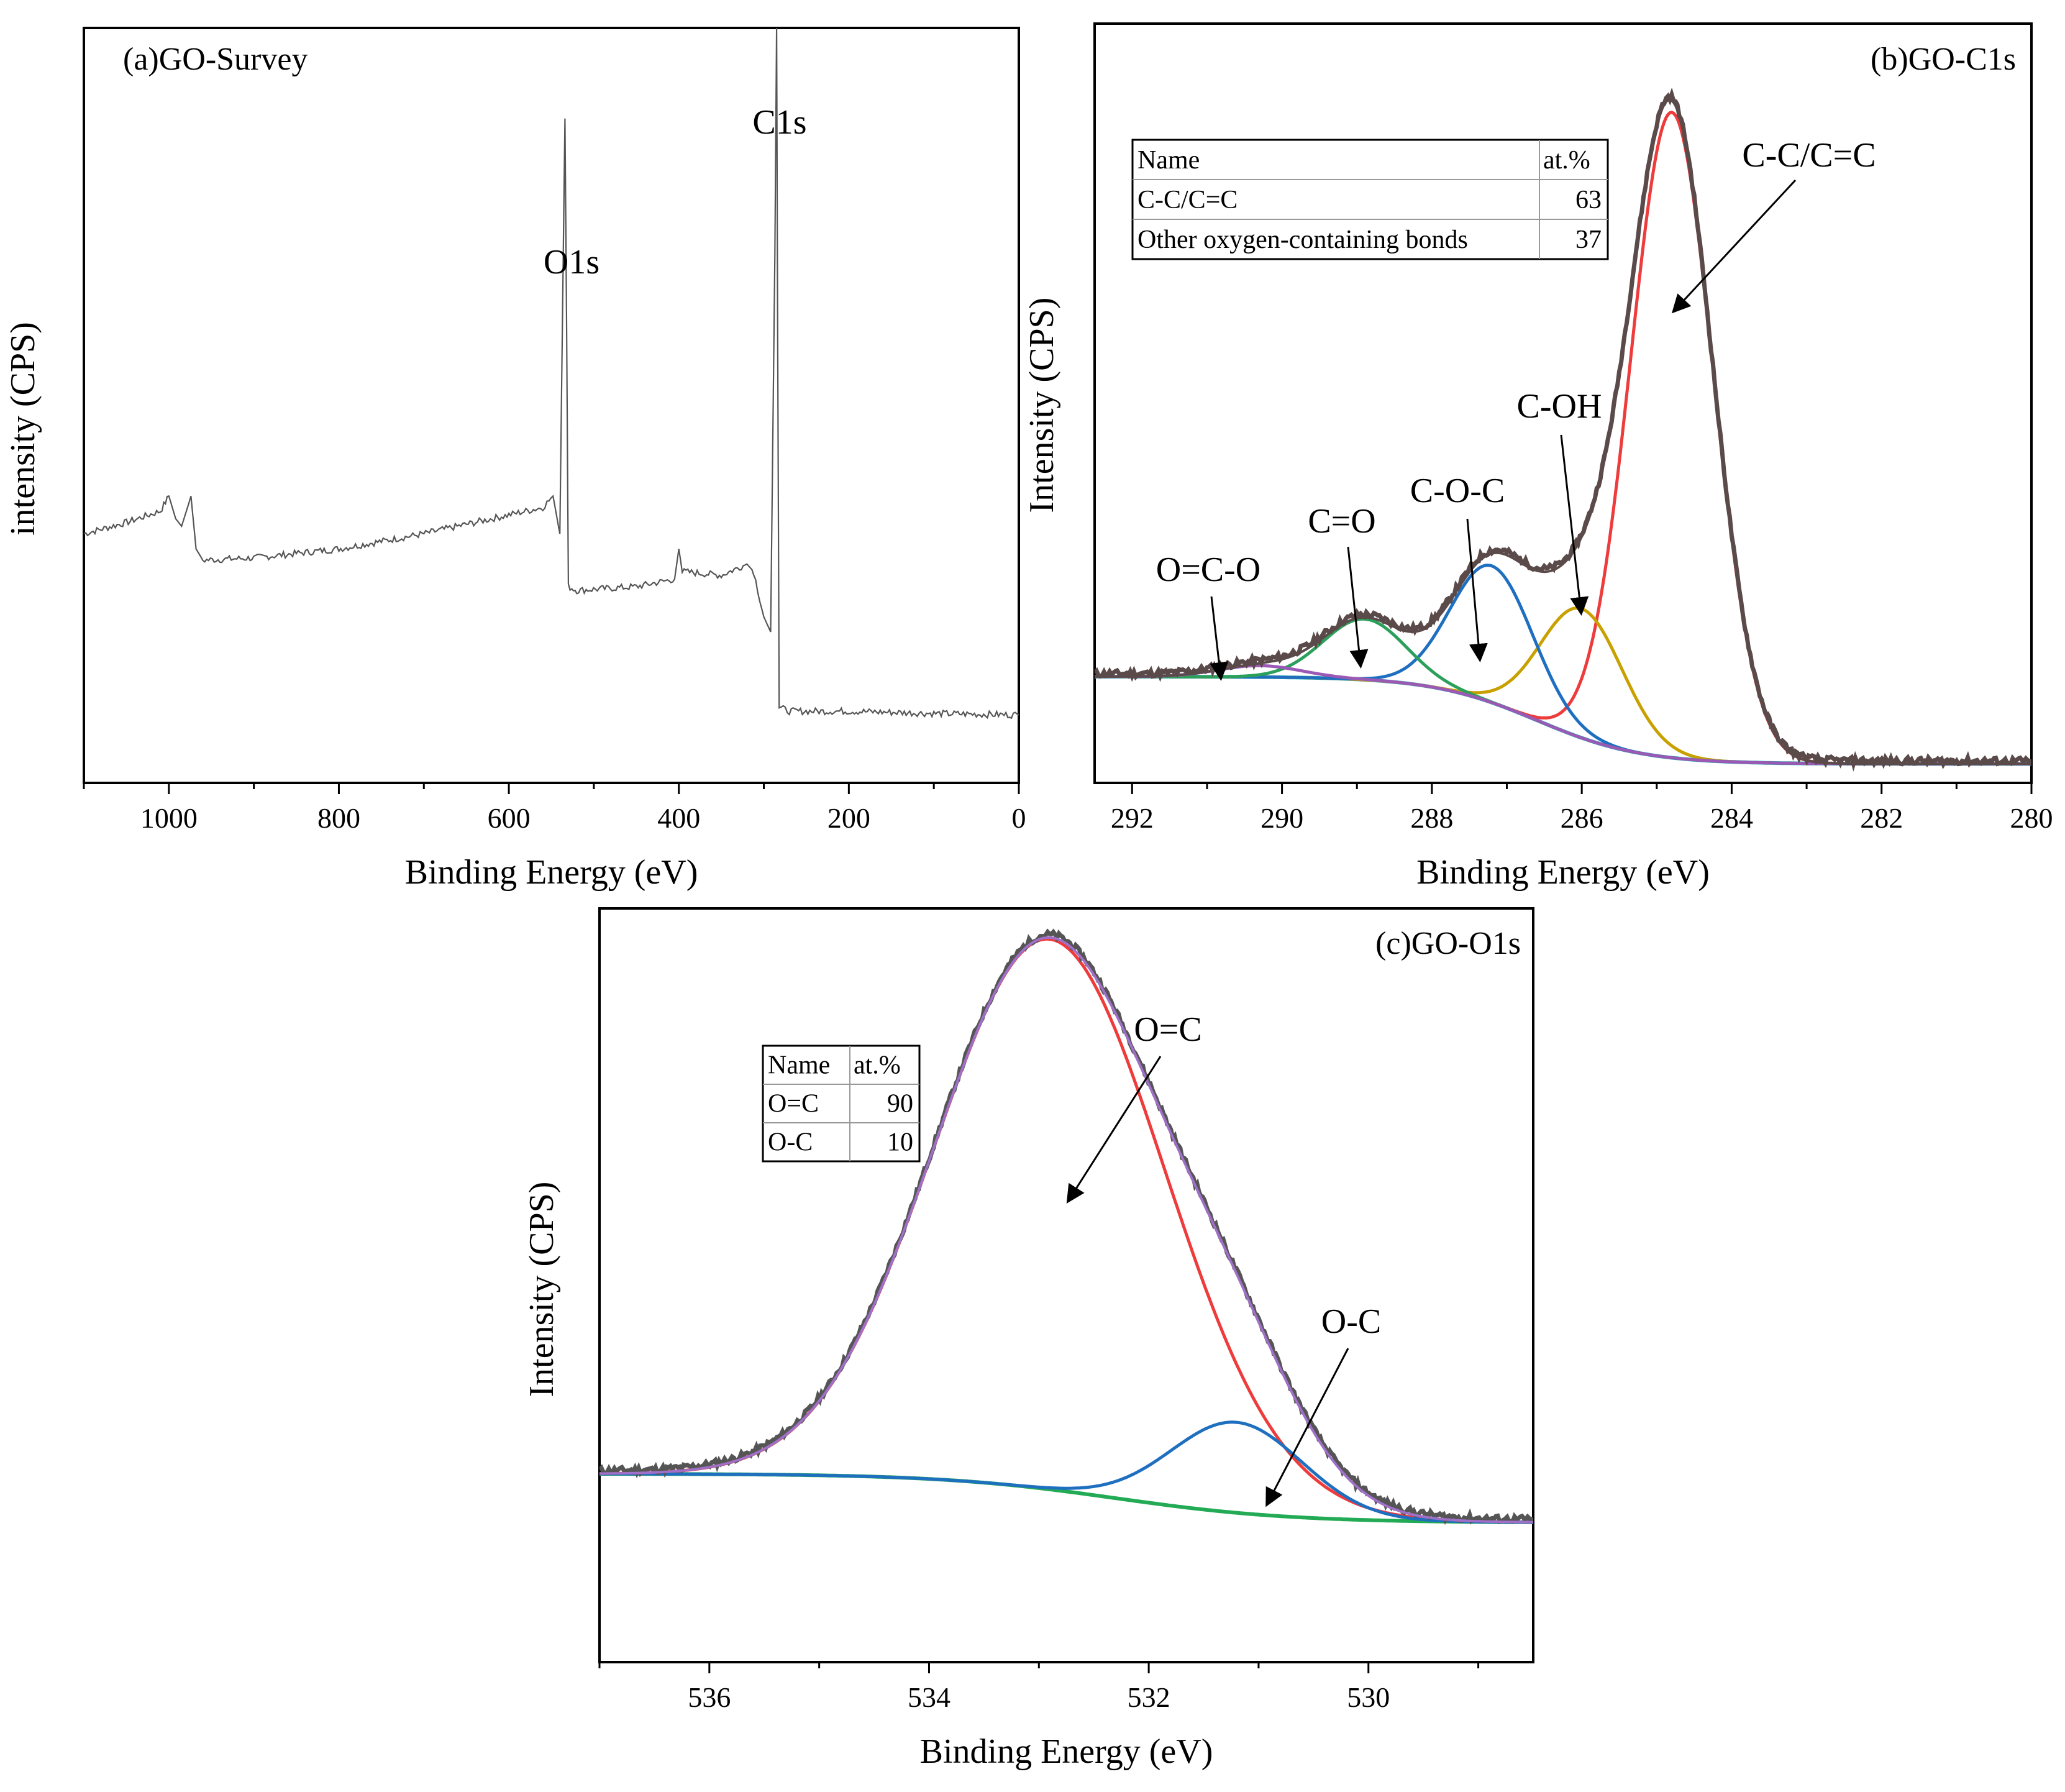 The width and height of the screenshot is (2065, 1792). I want to click on x-tick-label: 800, so click(338, 818).